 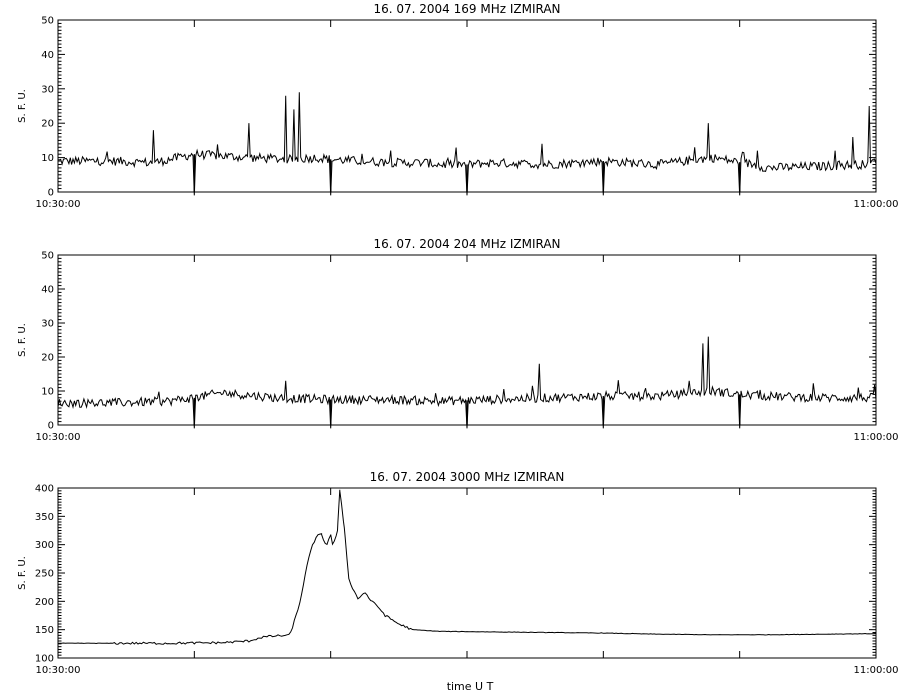 What do you see at coordinates (44, 630) in the screenshot?
I see `y-tick-label: 150` at bounding box center [44, 630].